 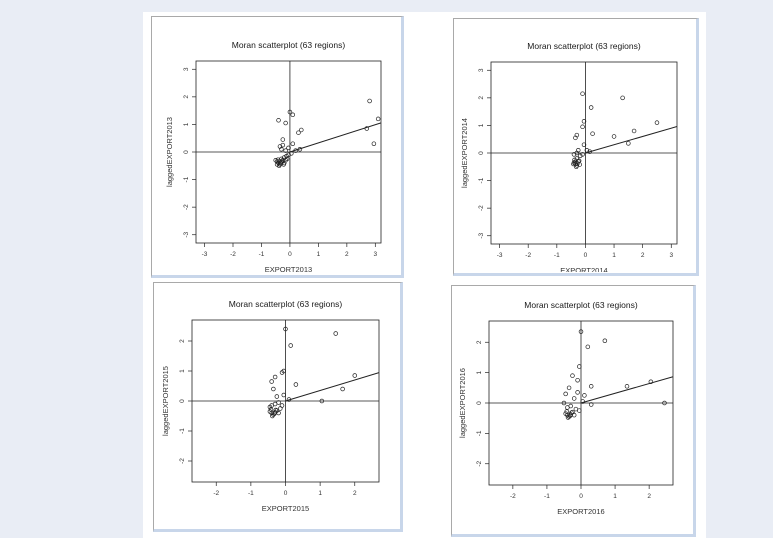 What do you see at coordinates (643, 255) in the screenshot?
I see `x-tick-label: 2` at bounding box center [643, 255].